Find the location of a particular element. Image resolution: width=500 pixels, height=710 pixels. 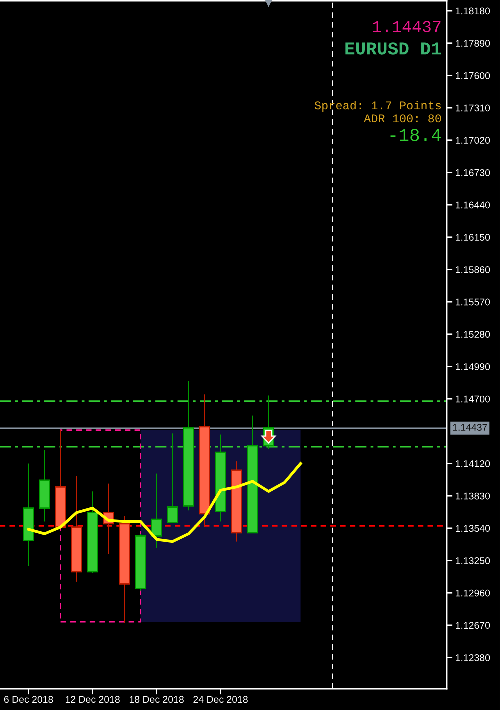

y-tick-label: 1.14700 is located at coordinates (473, 399).